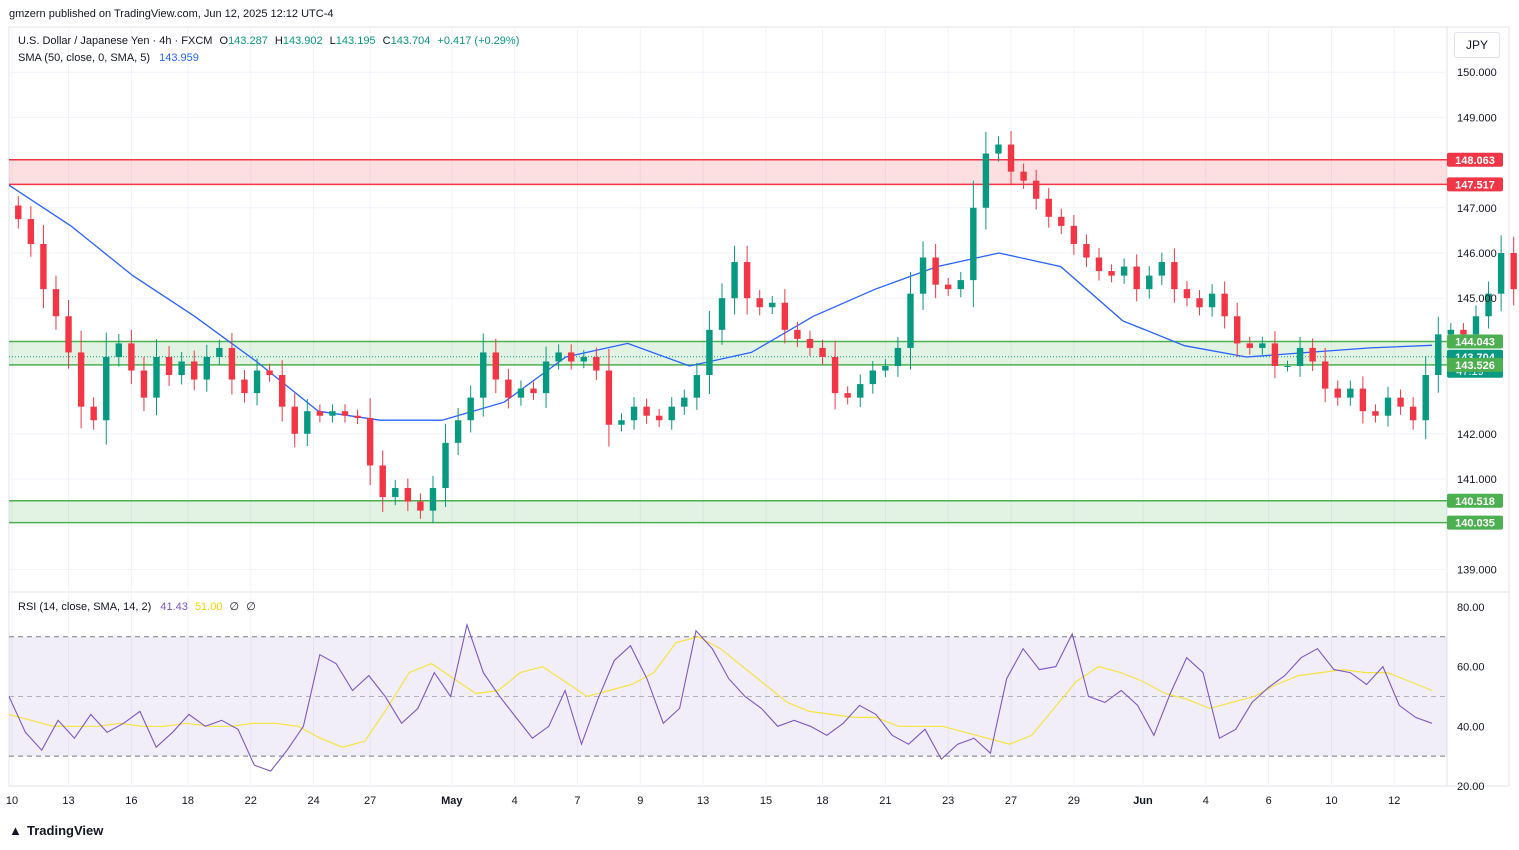 Image resolution: width=1519 pixels, height=850 pixels. I want to click on price-label-text: 147.517, so click(1475, 185).